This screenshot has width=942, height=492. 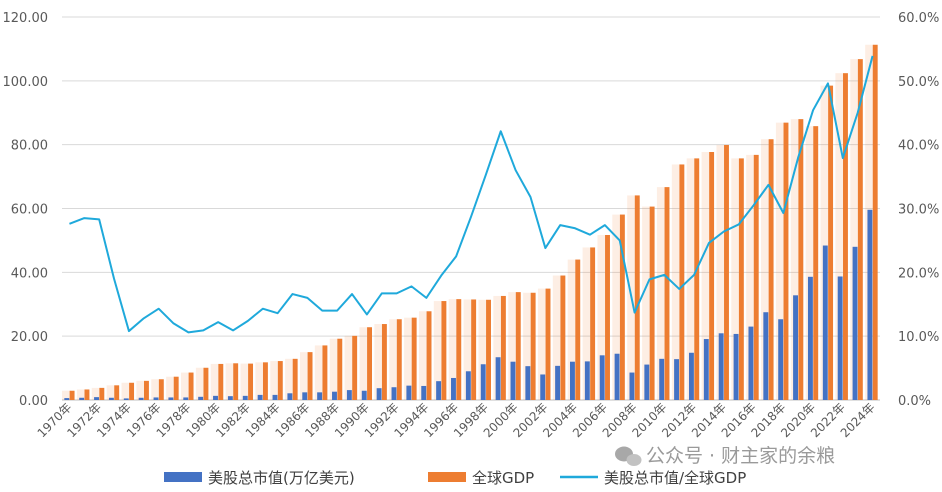 What do you see at coordinates (628, 456) in the screenshot?
I see `wechat-icon` at bounding box center [628, 456].